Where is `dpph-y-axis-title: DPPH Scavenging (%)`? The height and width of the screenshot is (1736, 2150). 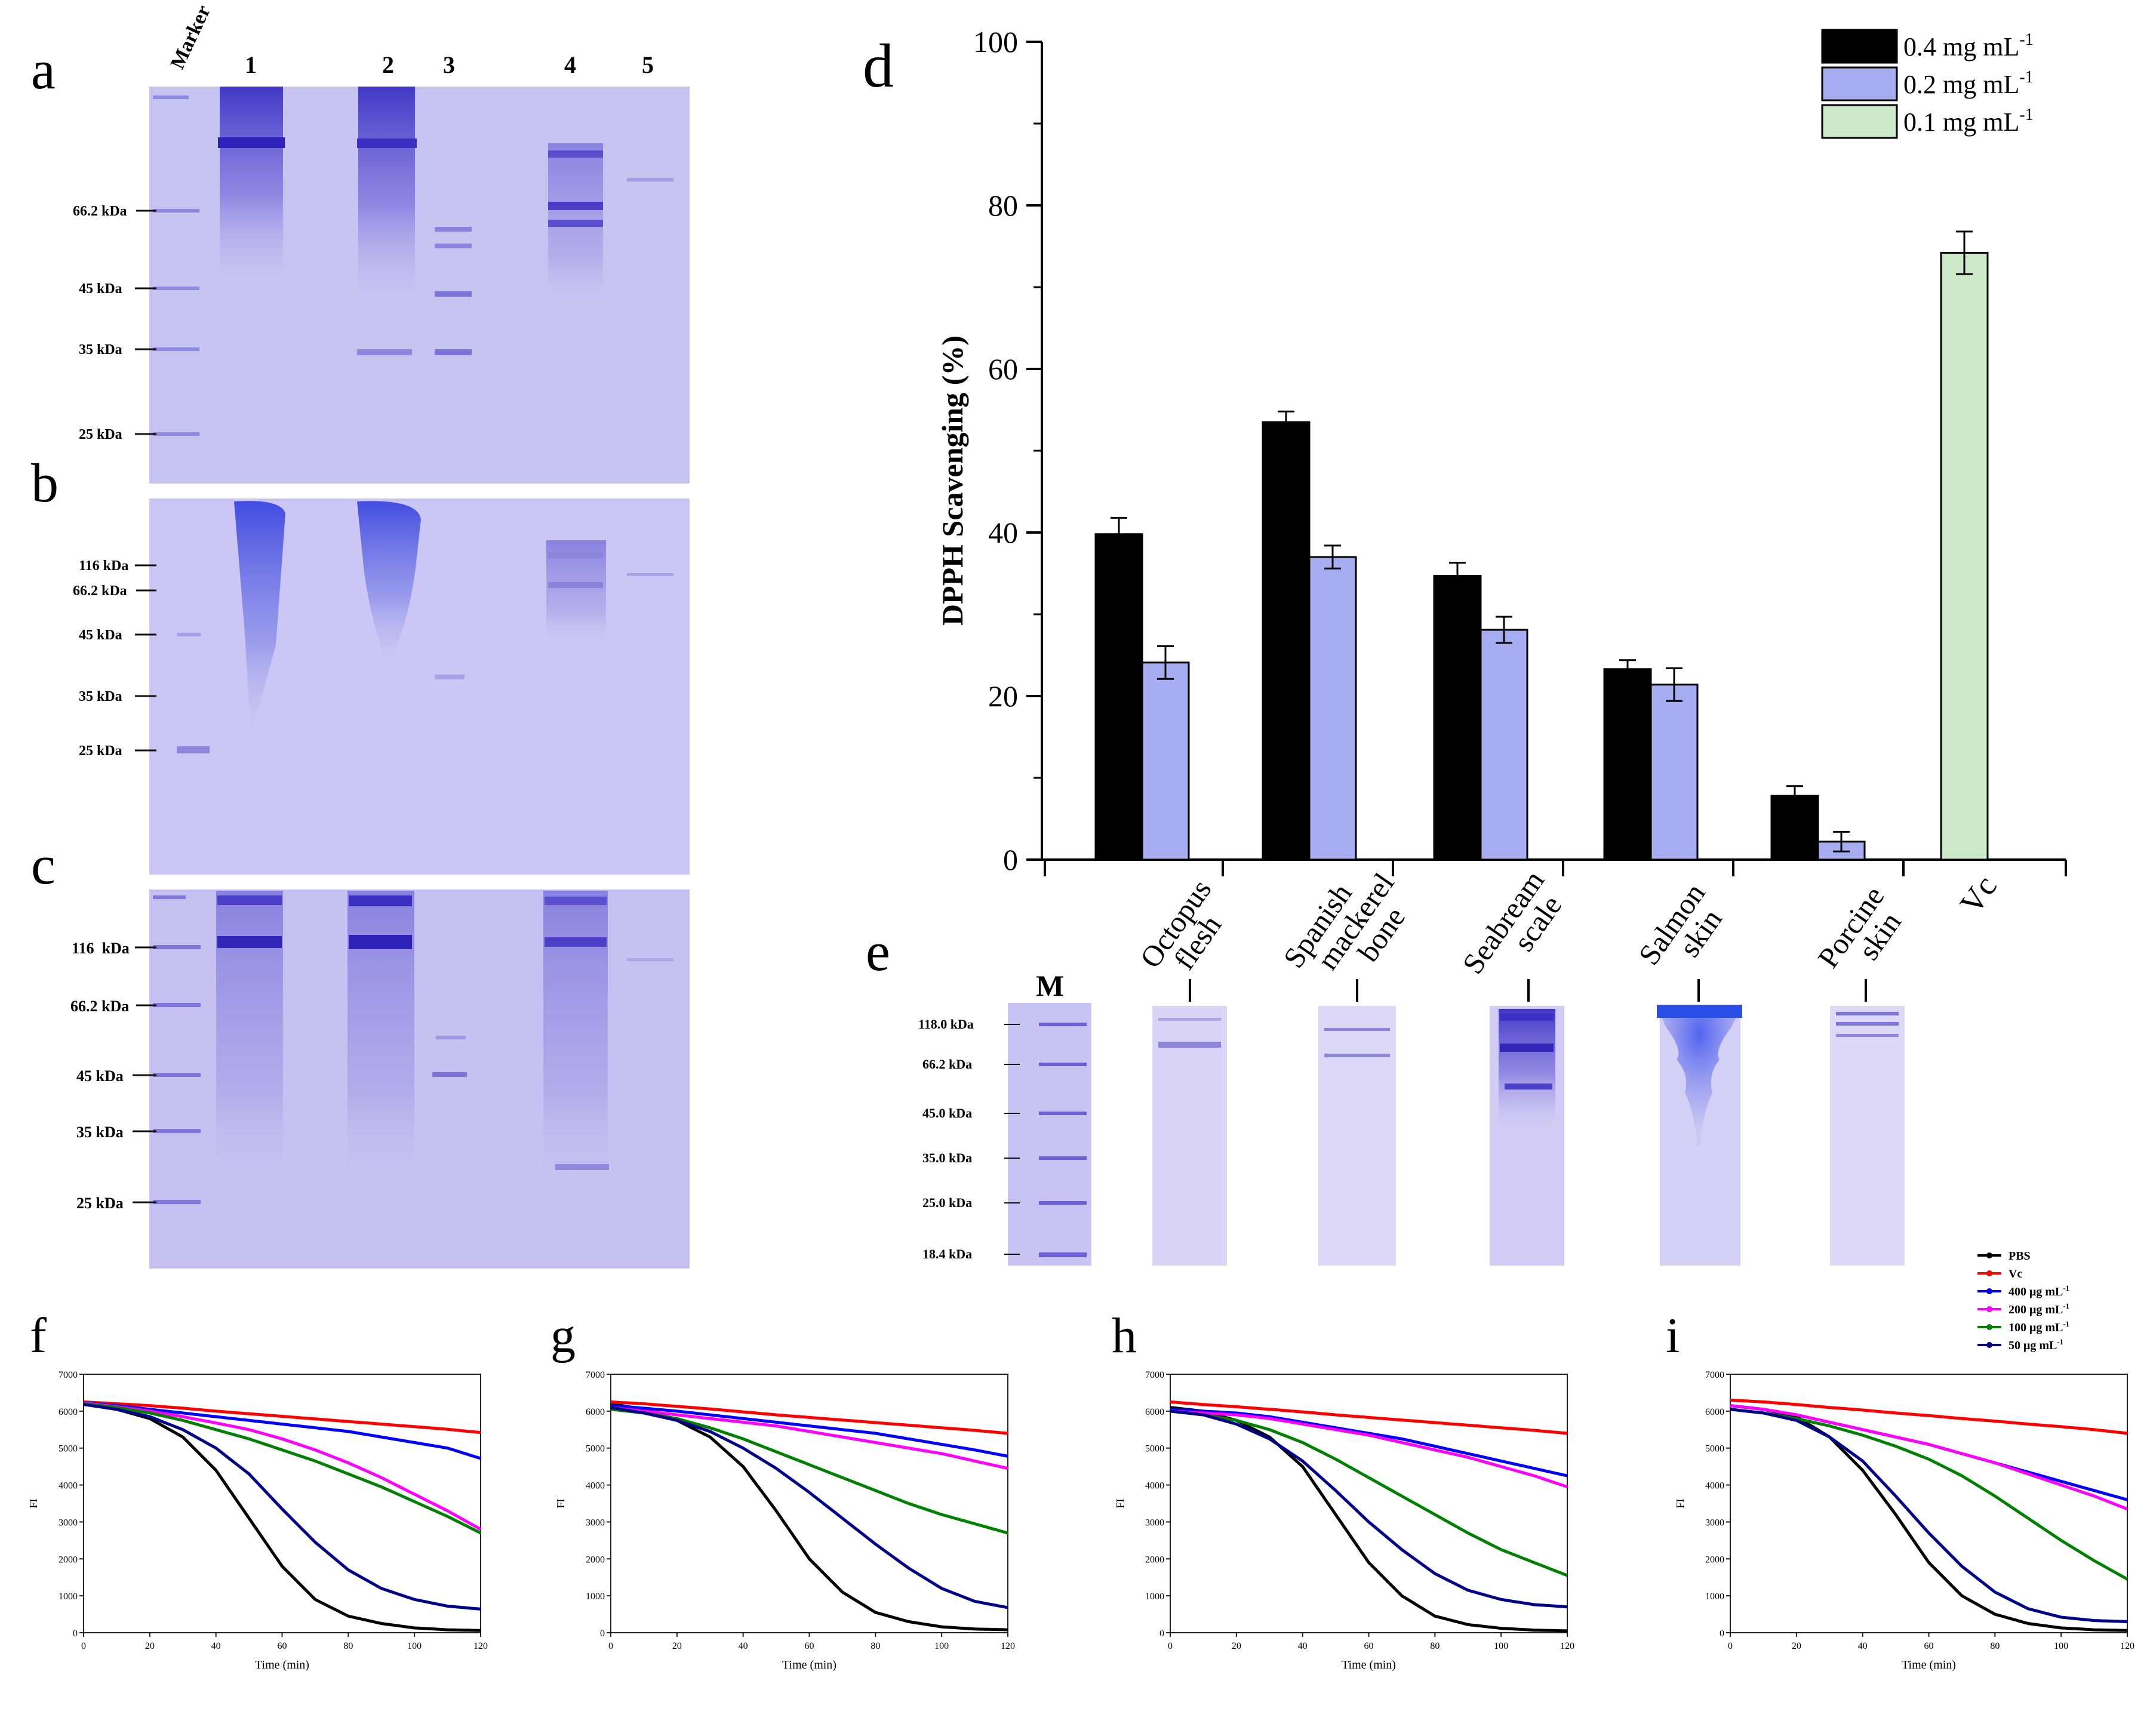 dpph-y-axis-title: DPPH Scavenging (%) is located at coordinates (952, 480).